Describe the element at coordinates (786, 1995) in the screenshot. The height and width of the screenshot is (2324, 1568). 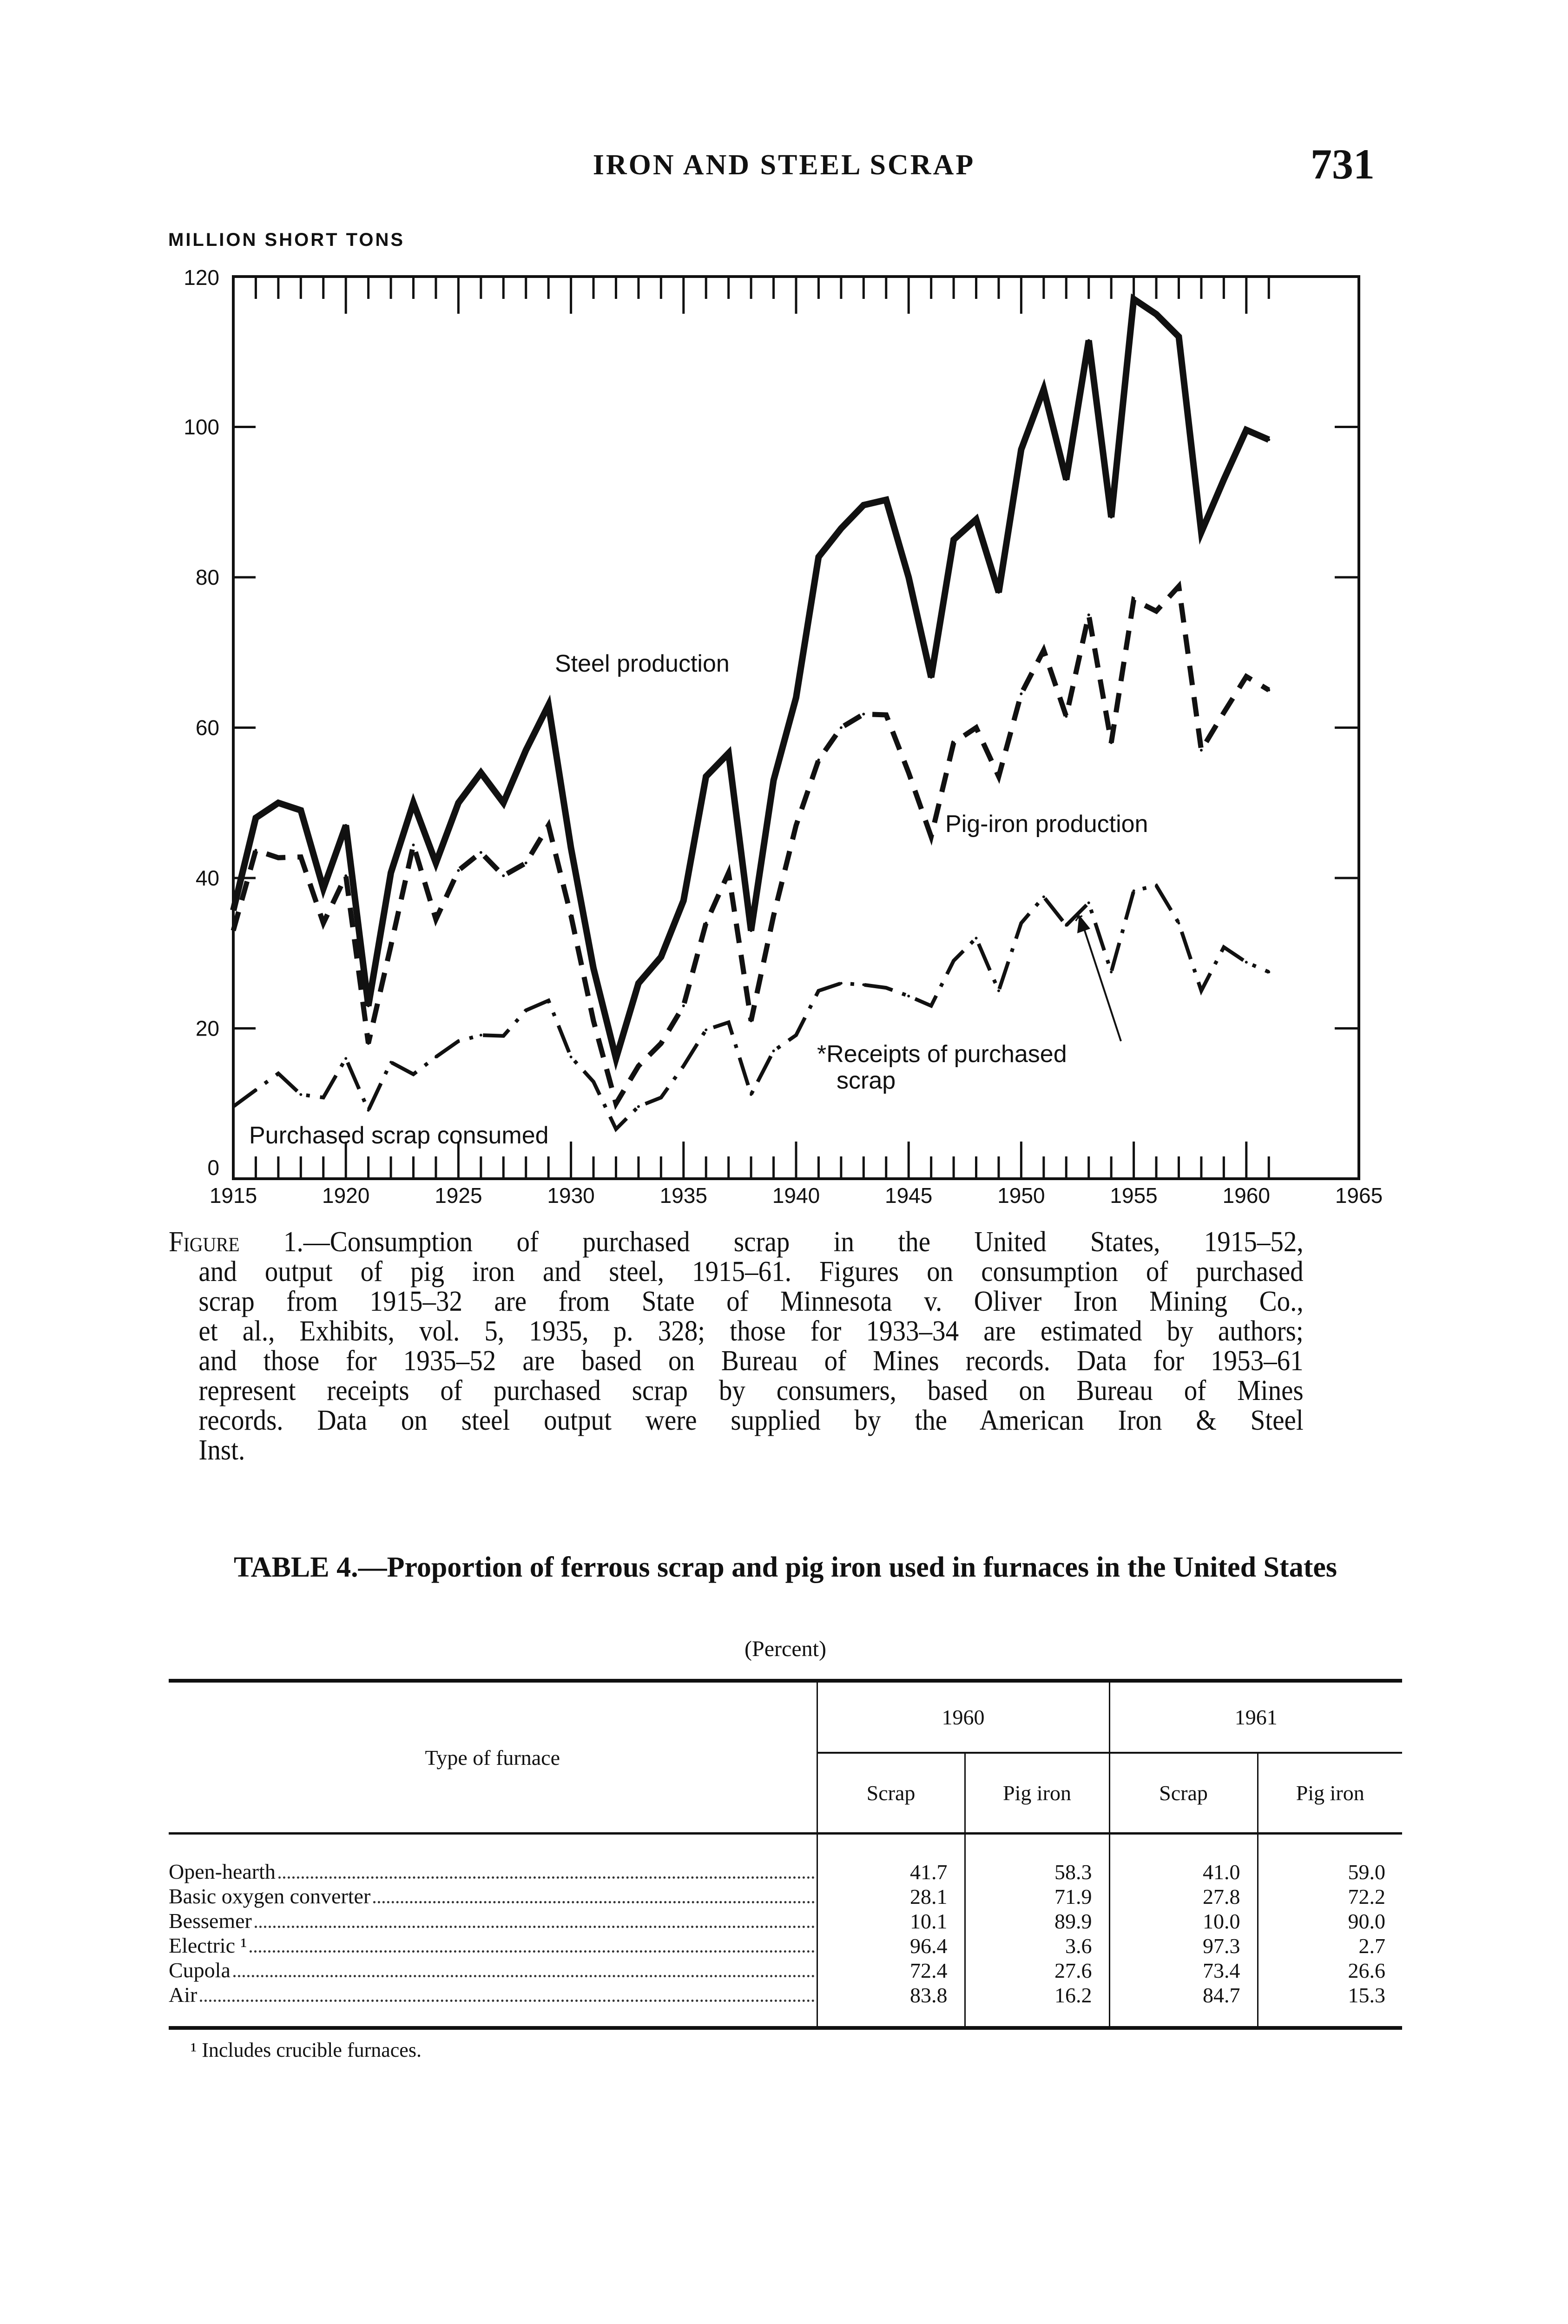
I see `table-row: Air 83.8 16.2 84.7 15.3` at that location.